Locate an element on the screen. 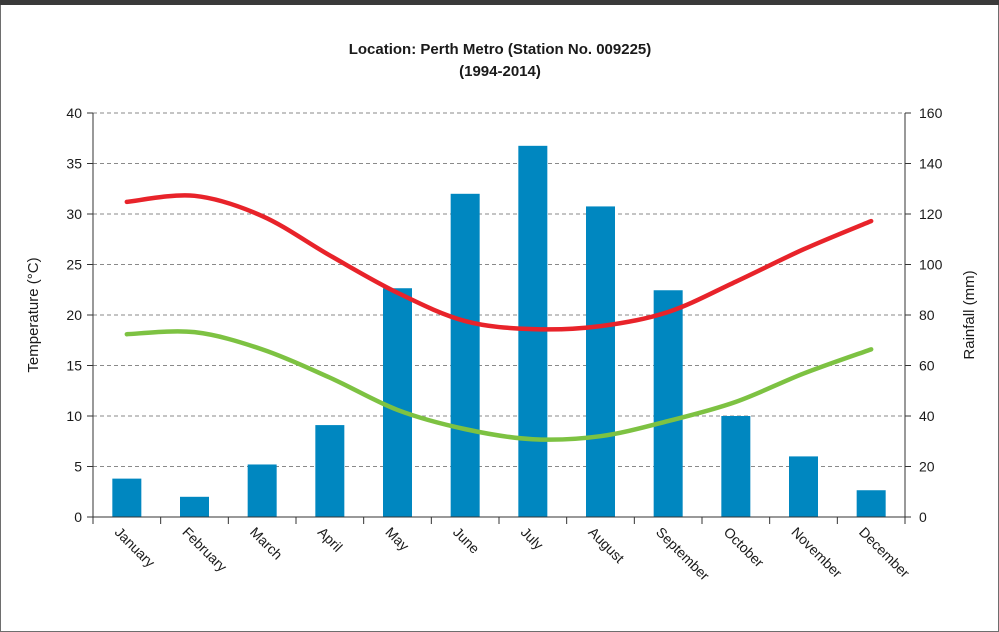 This screenshot has width=999, height=632. x-tick-label: April is located at coordinates (330, 539).